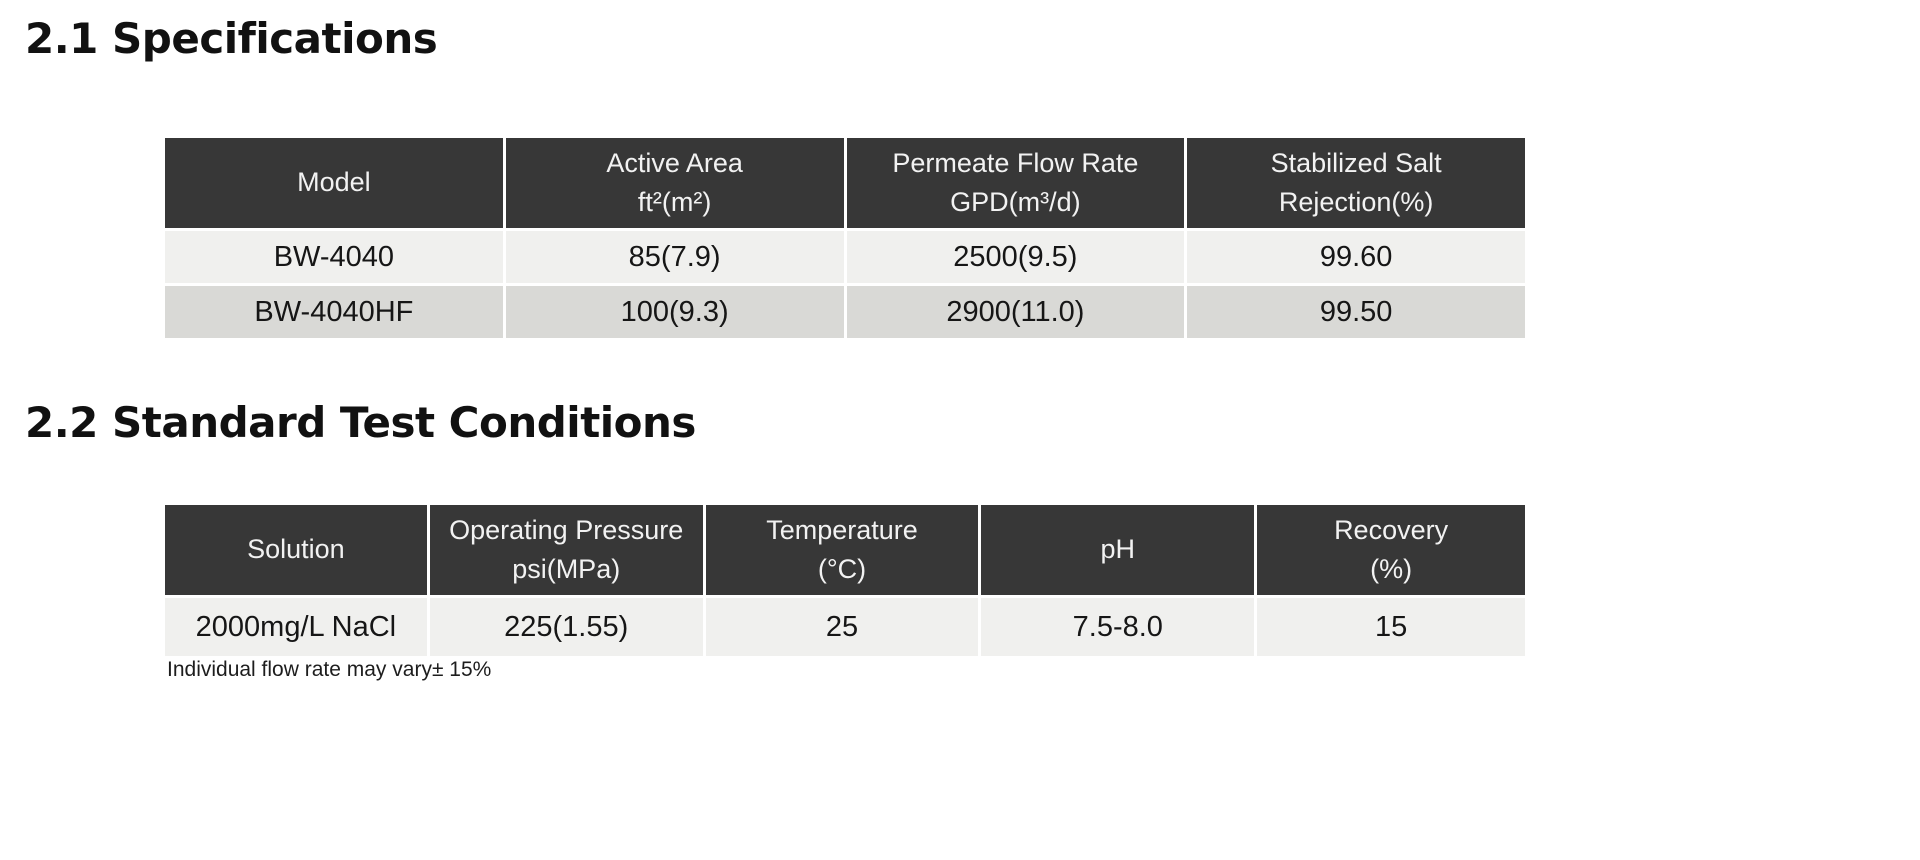 This screenshot has height=860, width=1920. I want to click on conditions-header-operating-pressure: Operating Pressure psi(MPa), so click(566, 550).